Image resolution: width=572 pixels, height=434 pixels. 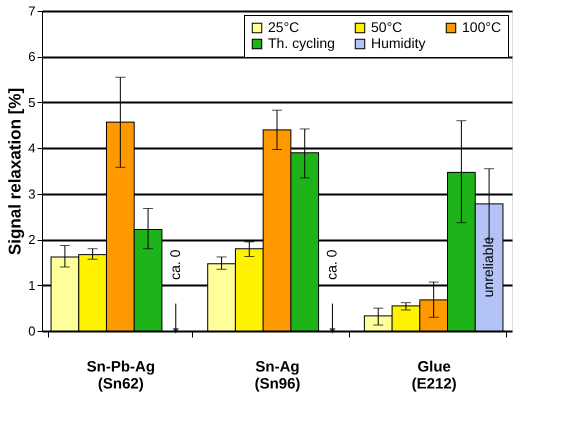 I want to click on y-tick-label: 0, so click(x=32, y=331).